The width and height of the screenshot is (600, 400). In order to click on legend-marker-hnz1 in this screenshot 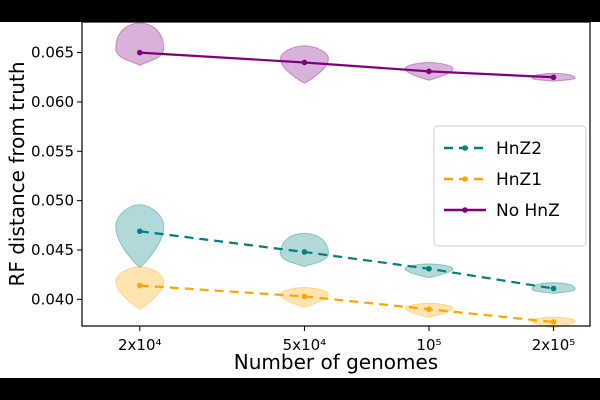, I will do `click(465, 179)`.